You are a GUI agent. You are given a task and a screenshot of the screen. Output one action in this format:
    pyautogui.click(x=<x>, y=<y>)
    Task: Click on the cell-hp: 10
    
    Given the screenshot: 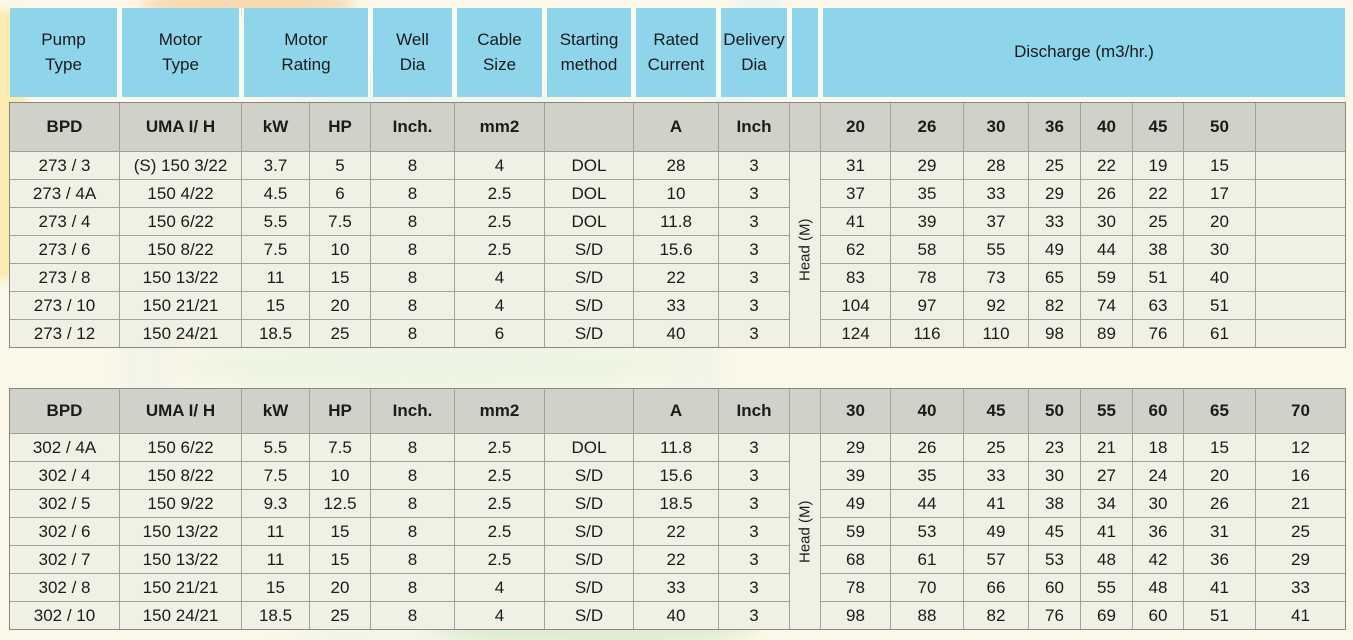 What is the action you would take?
    pyautogui.click(x=340, y=475)
    